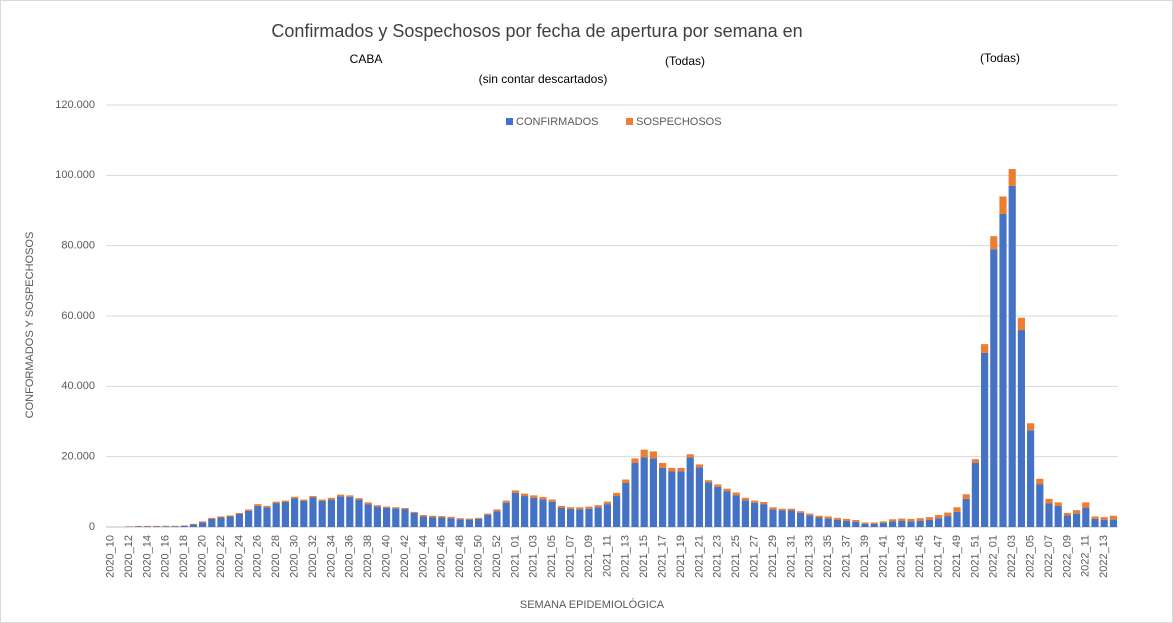 This screenshot has width=1173, height=623. Describe the element at coordinates (957, 556) in the screenshot. I see `x-tick-label: 2021_49` at that location.